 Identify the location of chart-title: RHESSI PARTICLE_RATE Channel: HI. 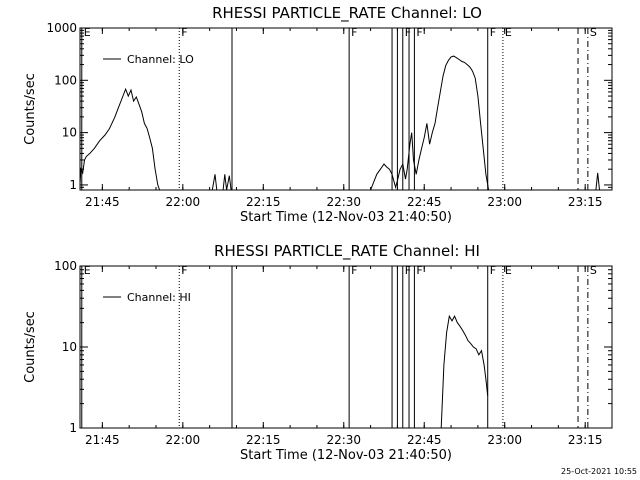
(347, 251).